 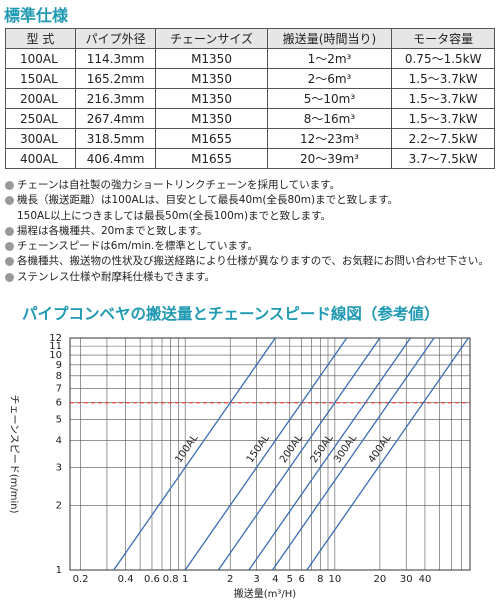 What do you see at coordinates (380, 579) in the screenshot?
I see `x-tick-label: 20` at bounding box center [380, 579].